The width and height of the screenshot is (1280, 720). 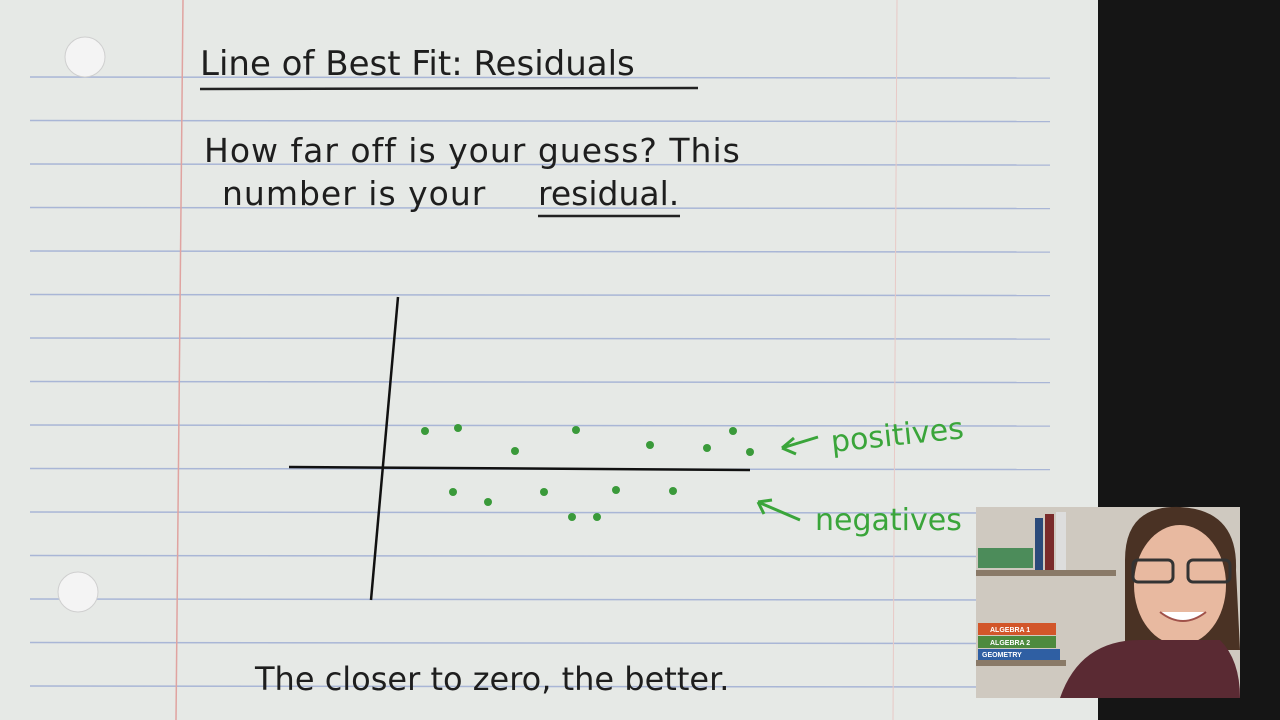 I want to click on title: Line of Best Fit: Residuals, so click(x=417, y=64).